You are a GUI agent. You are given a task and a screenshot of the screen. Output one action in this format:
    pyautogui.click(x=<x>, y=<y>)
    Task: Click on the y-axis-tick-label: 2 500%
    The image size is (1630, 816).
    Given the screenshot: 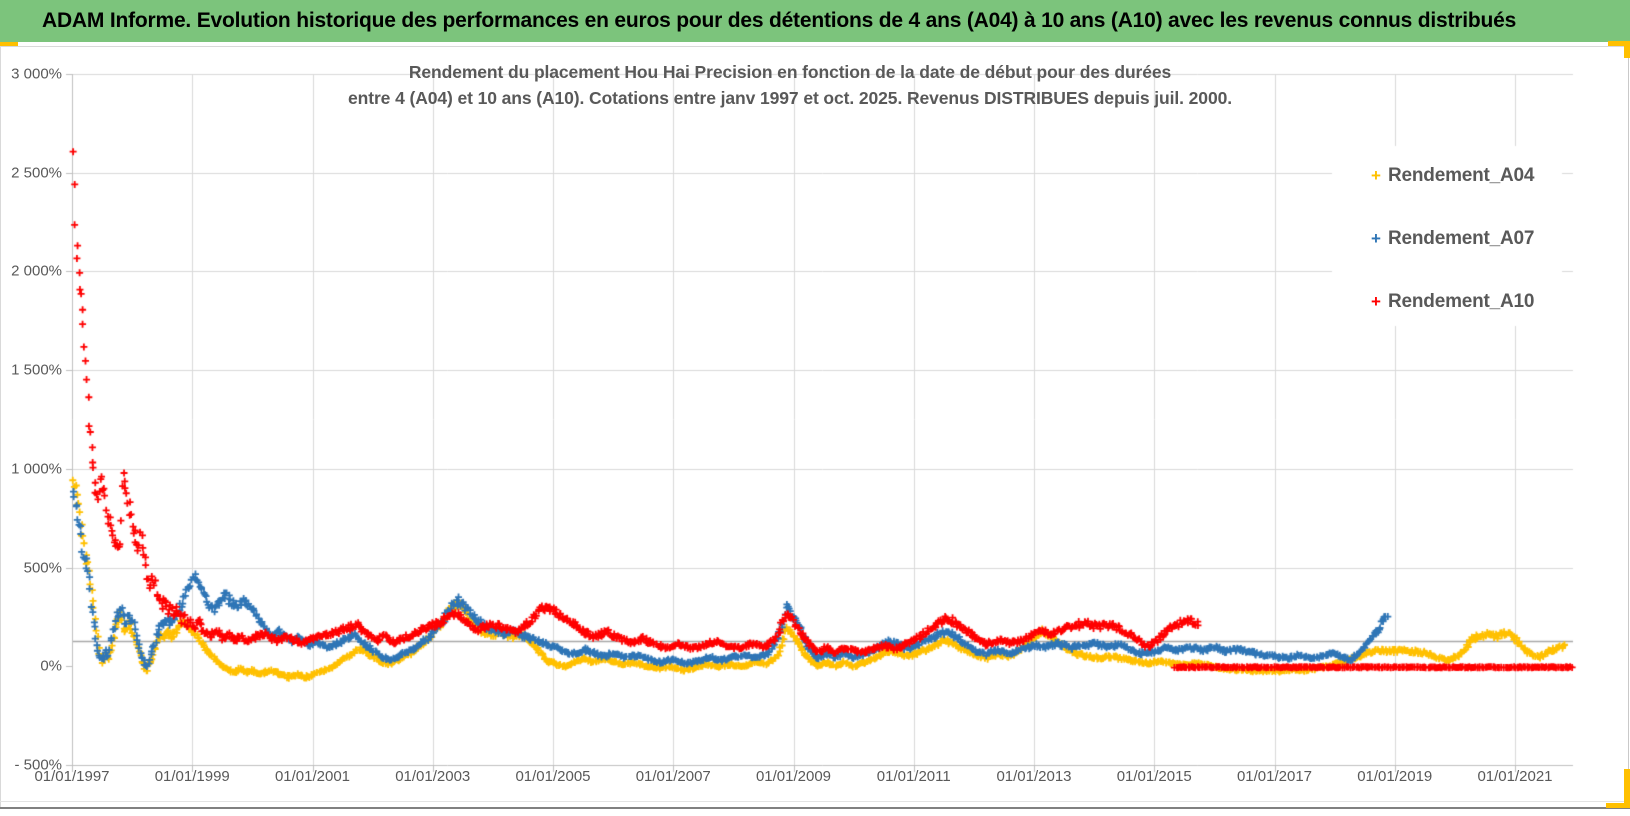 What is the action you would take?
    pyautogui.click(x=36, y=173)
    